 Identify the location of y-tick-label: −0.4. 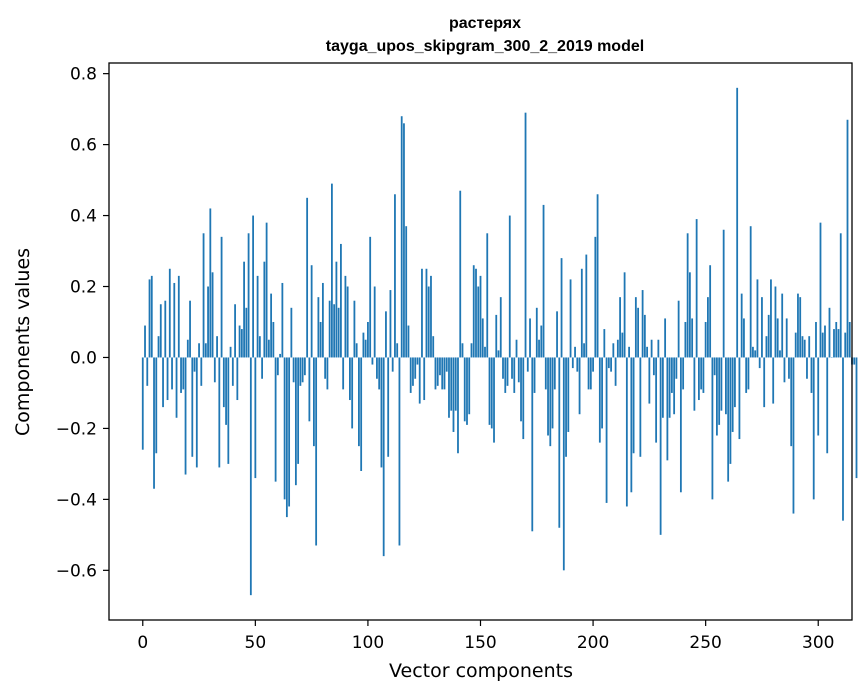
(76, 500).